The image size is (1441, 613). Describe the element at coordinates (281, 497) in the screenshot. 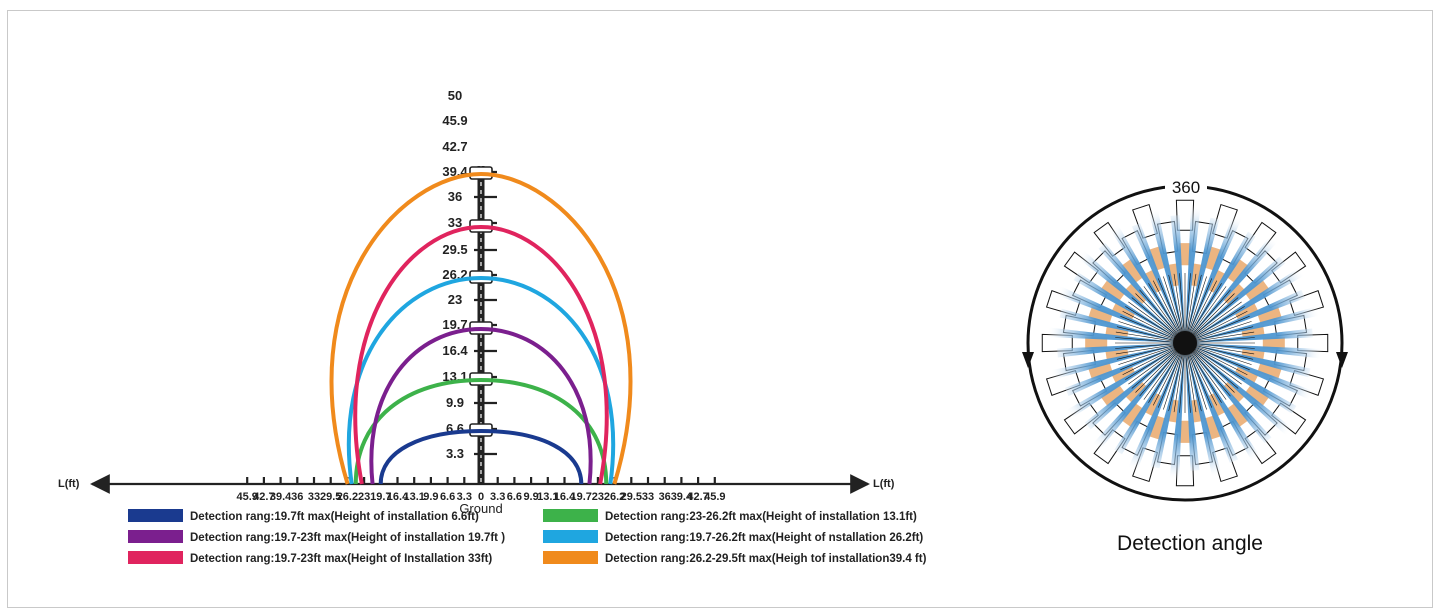

I see `x-tick-label: 39.4` at that location.